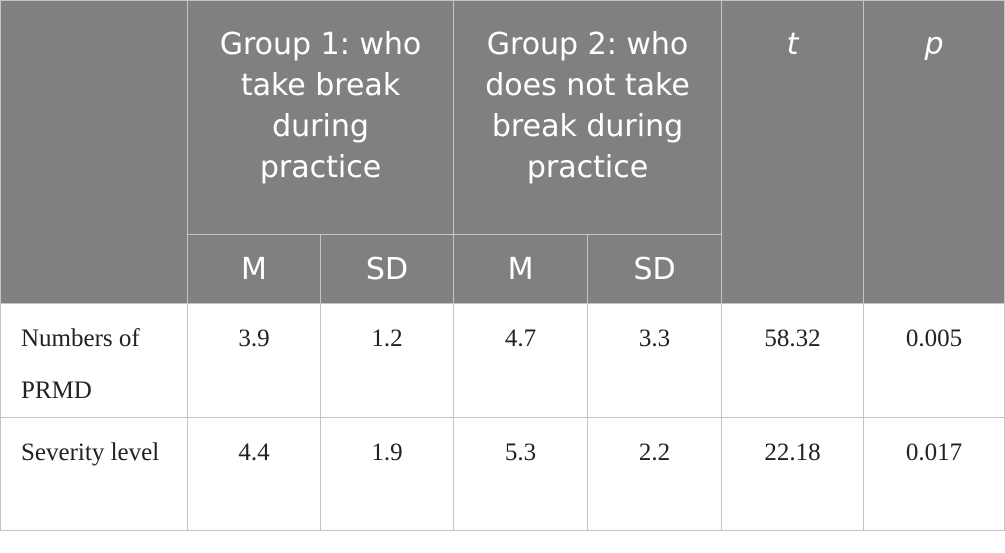 This screenshot has height=553, width=1005. What do you see at coordinates (793, 474) in the screenshot?
I see `t-value-cell: 22.18` at bounding box center [793, 474].